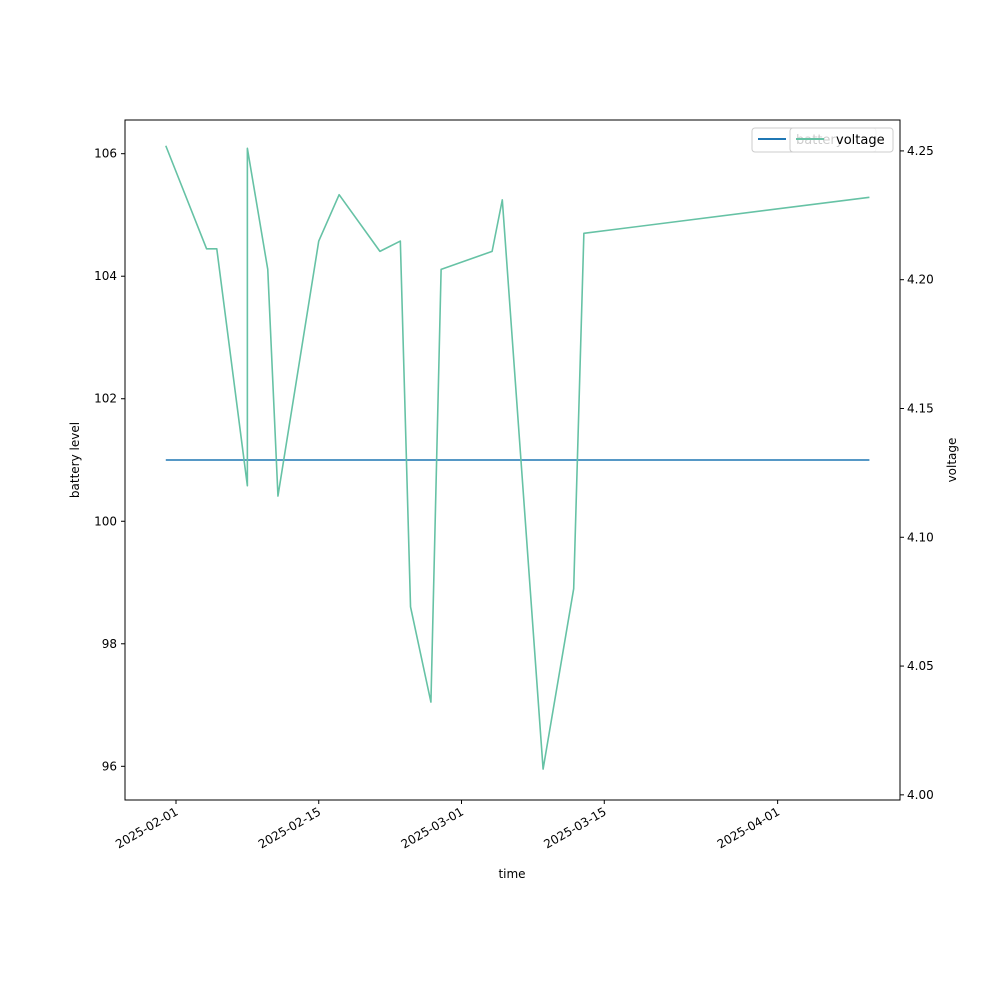  Describe the element at coordinates (920, 537) in the screenshot. I see `right-y-tick-label: 4.10` at that location.